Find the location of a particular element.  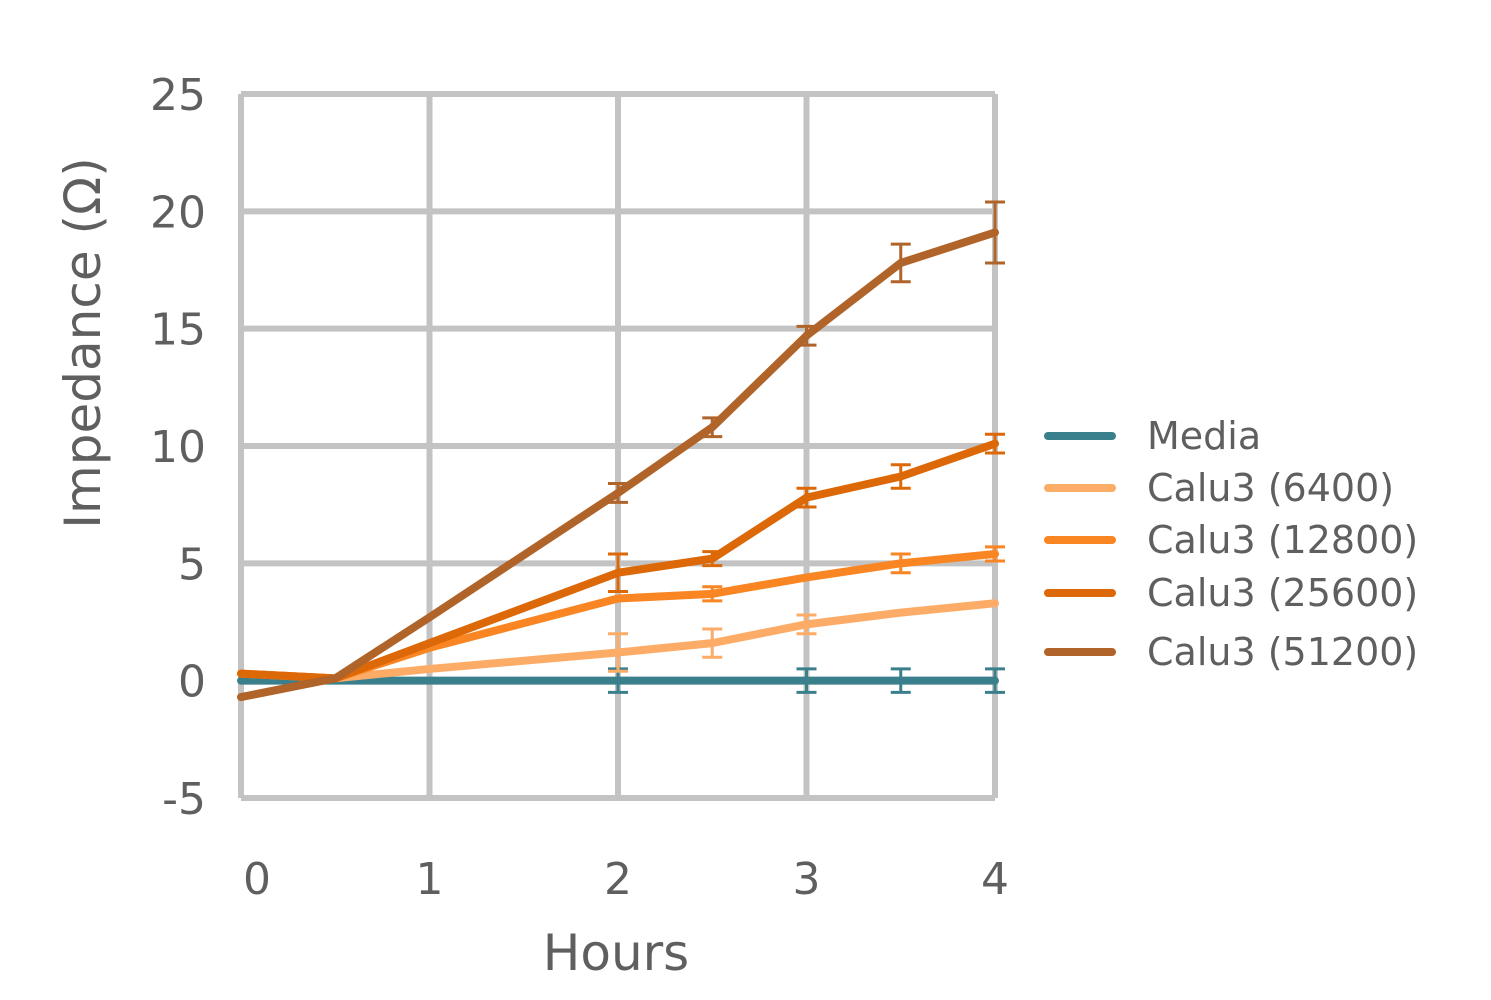

legend-item: Media is located at coordinates (1152, 436).